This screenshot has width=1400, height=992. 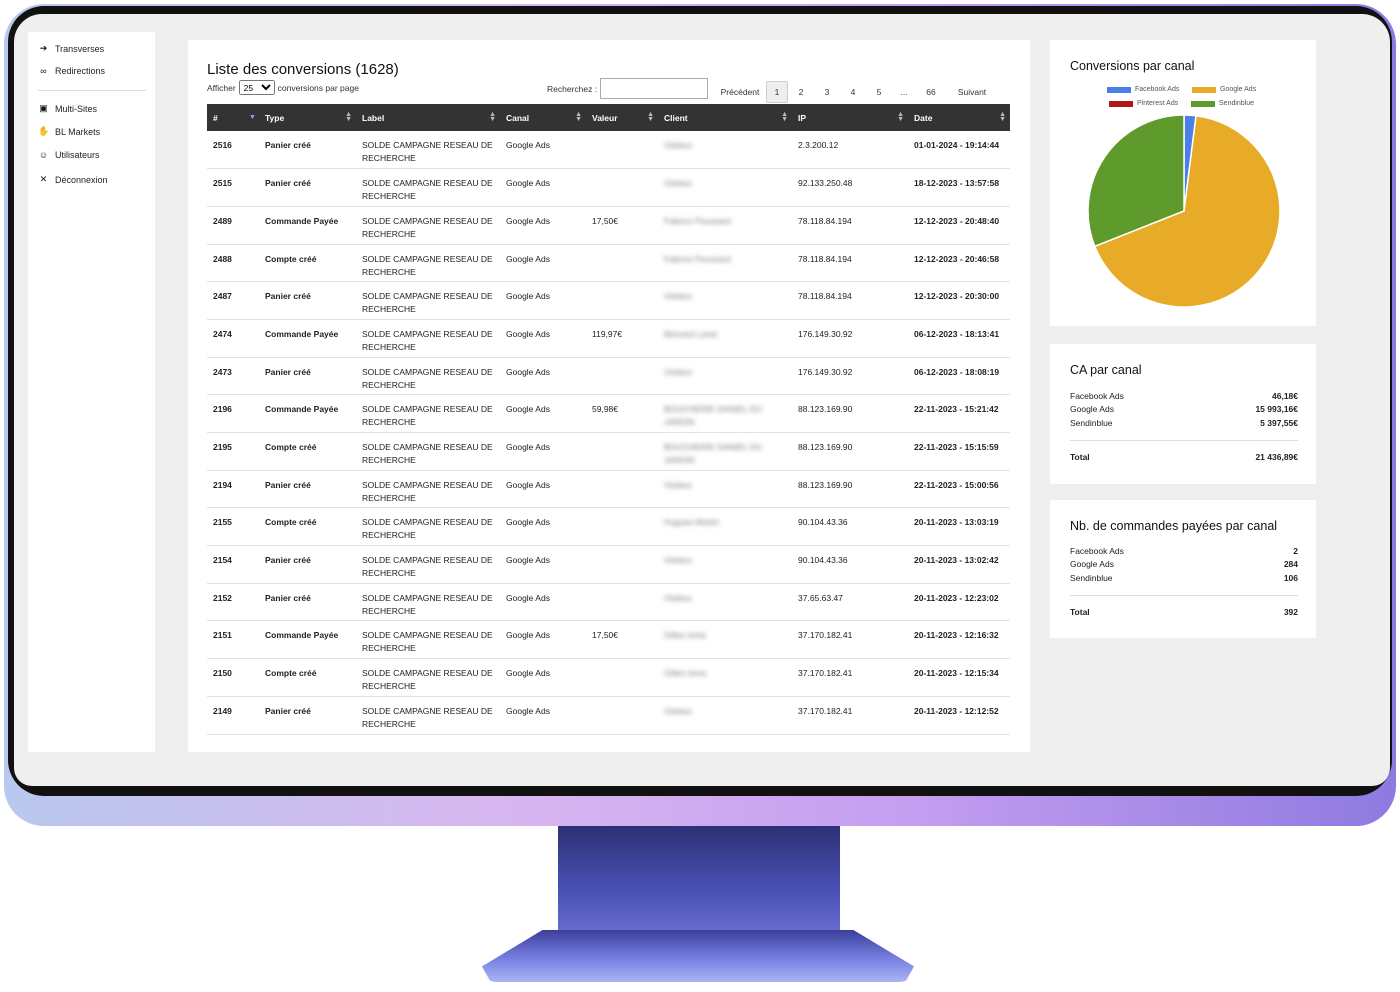 I want to click on cell-client: BOUCHERIE DANIEL DU JARDIN, so click(x=725, y=413).